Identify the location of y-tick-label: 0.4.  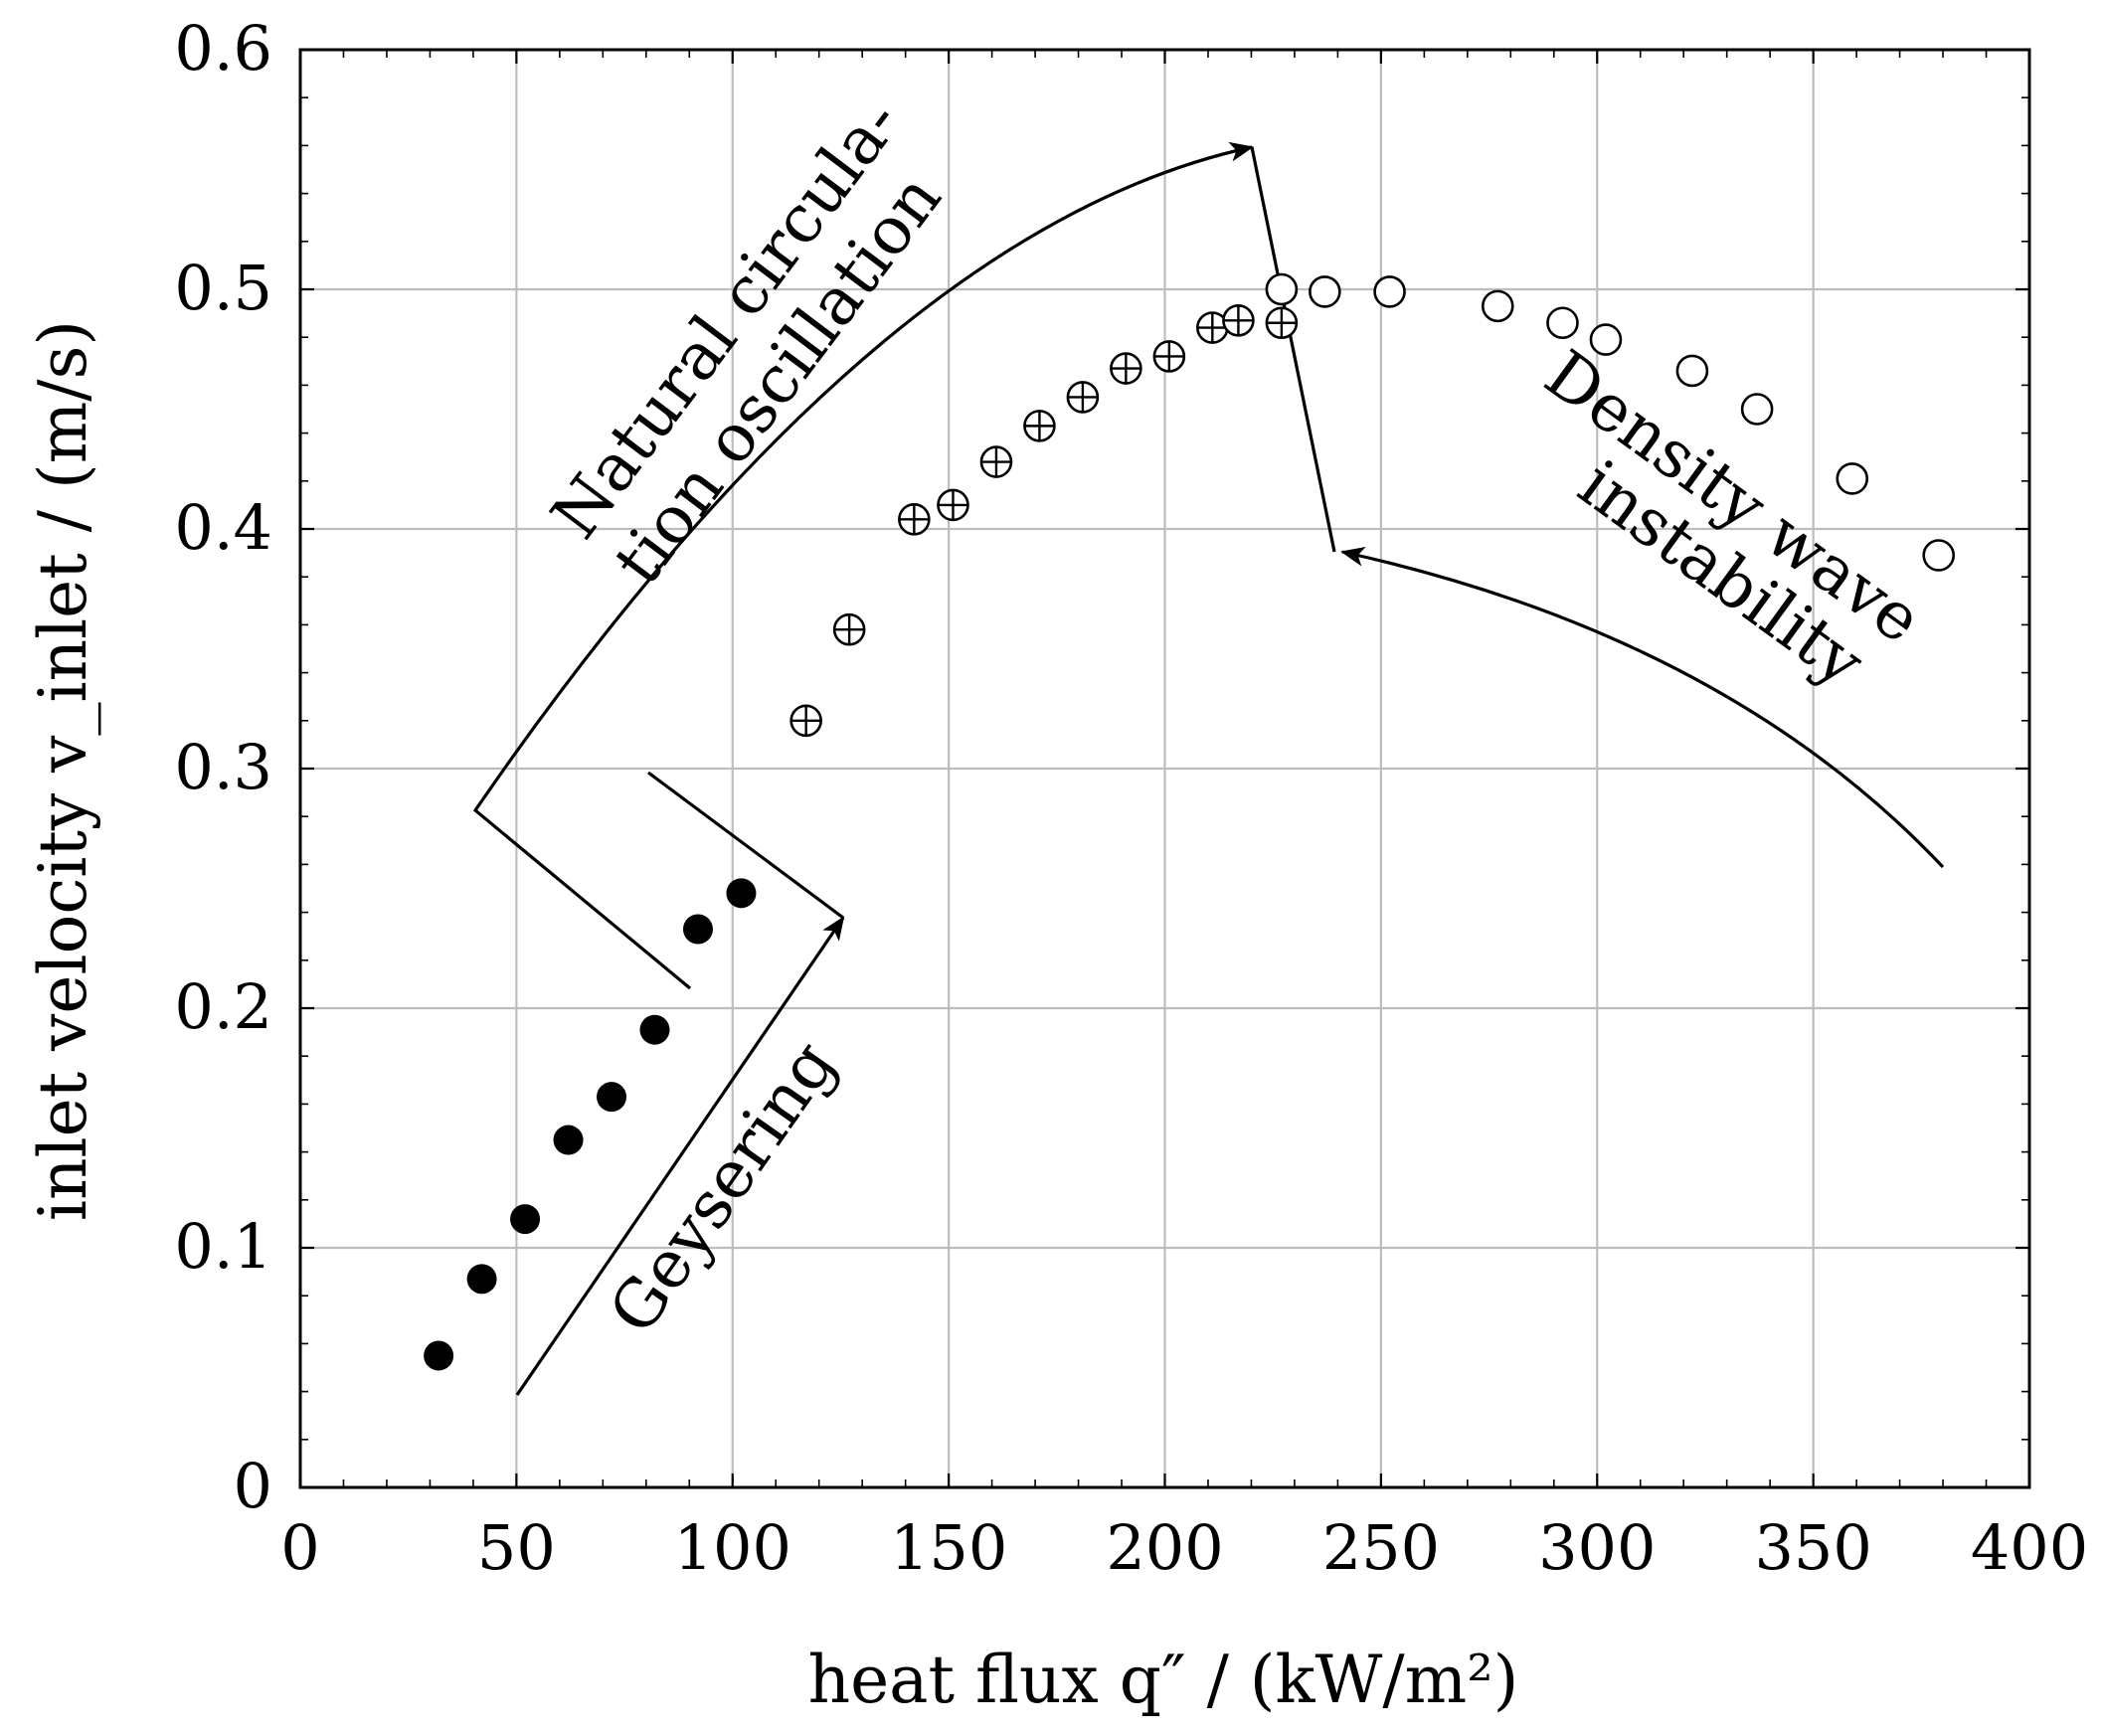
(223, 527).